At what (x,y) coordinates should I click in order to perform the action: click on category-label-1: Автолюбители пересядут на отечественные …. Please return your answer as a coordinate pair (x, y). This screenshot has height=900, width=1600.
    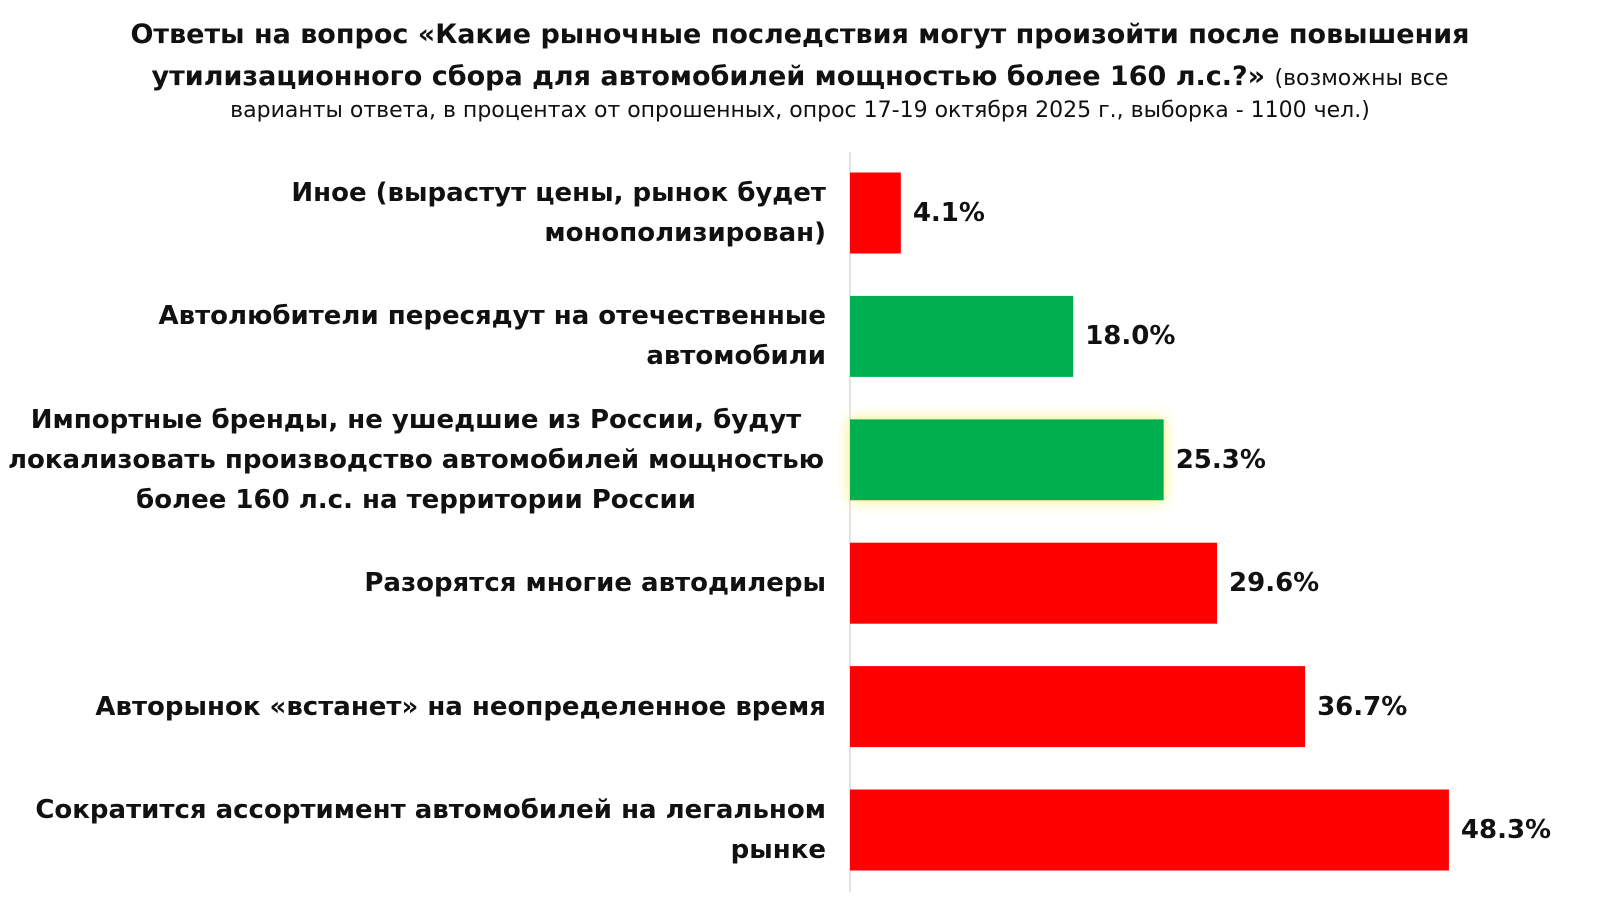
    Looking at the image, I should click on (492, 336).